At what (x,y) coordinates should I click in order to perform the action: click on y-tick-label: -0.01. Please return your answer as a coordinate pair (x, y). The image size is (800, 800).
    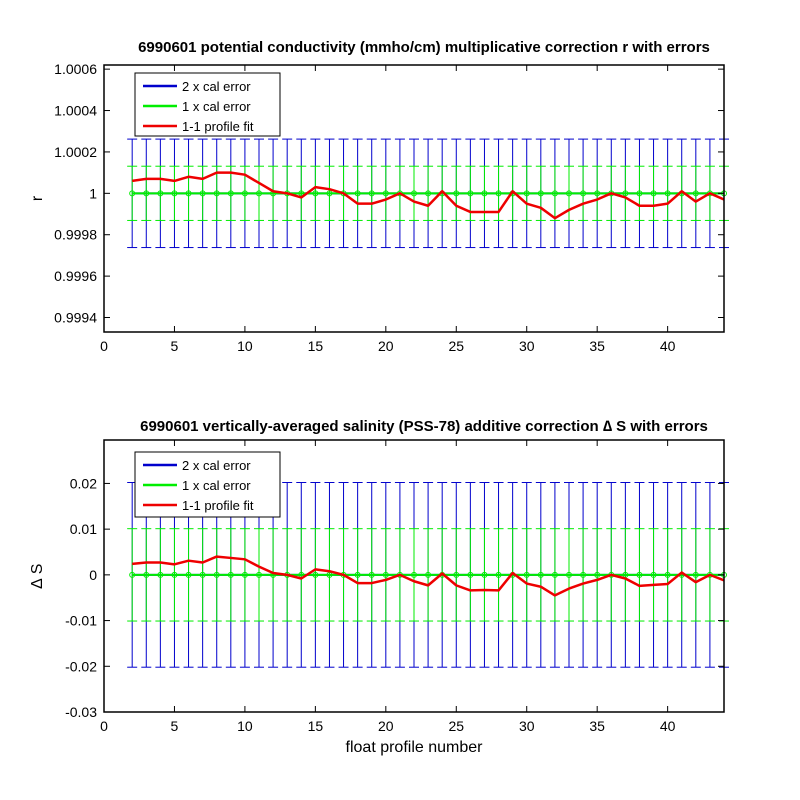
    Looking at the image, I should click on (81, 621).